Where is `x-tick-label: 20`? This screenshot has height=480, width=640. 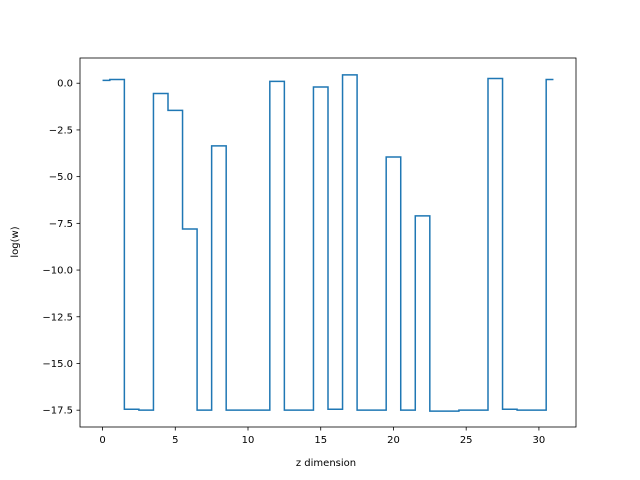 x-tick-label: 20 is located at coordinates (393, 440).